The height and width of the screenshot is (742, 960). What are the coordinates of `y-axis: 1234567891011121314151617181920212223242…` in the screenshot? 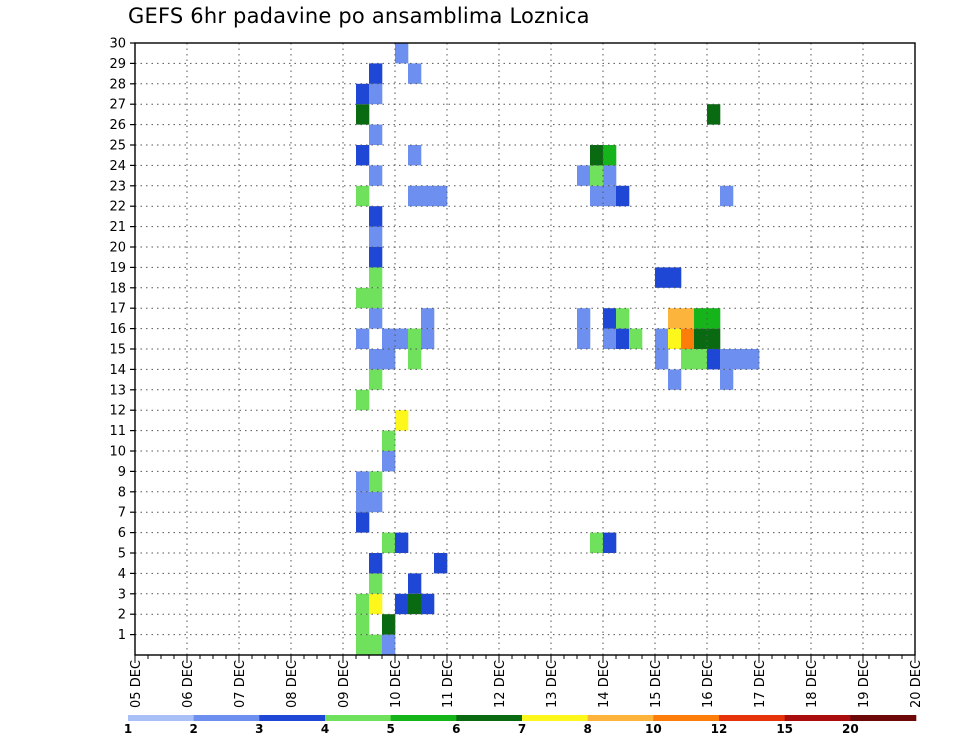 It's located at (122, 340).